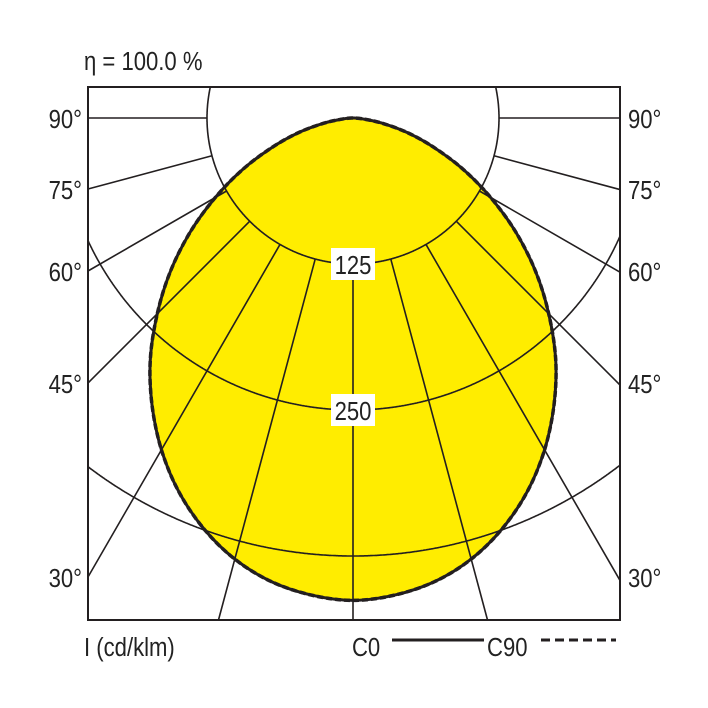 This screenshot has height=708, width=708. I want to click on unit-label: I (cd/klm), so click(129, 647).